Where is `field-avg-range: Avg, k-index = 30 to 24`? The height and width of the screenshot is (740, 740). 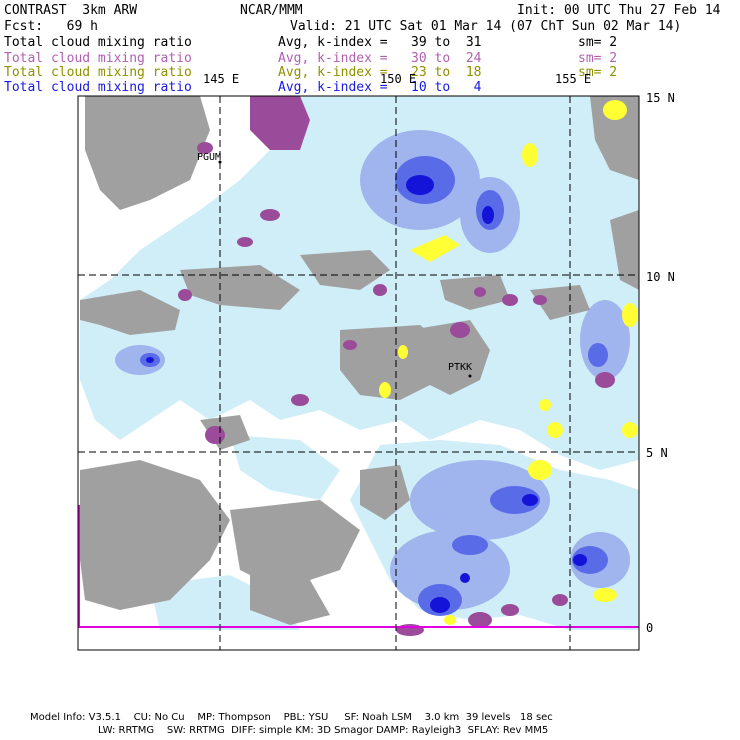 field-avg-range: Avg, k-index = 30 to 24 is located at coordinates (380, 58).